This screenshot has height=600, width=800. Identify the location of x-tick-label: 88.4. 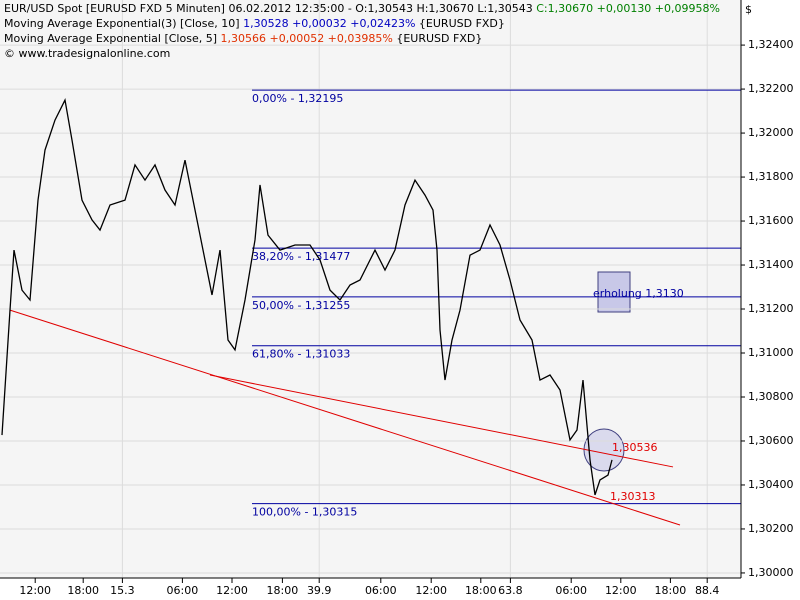
(707, 590).